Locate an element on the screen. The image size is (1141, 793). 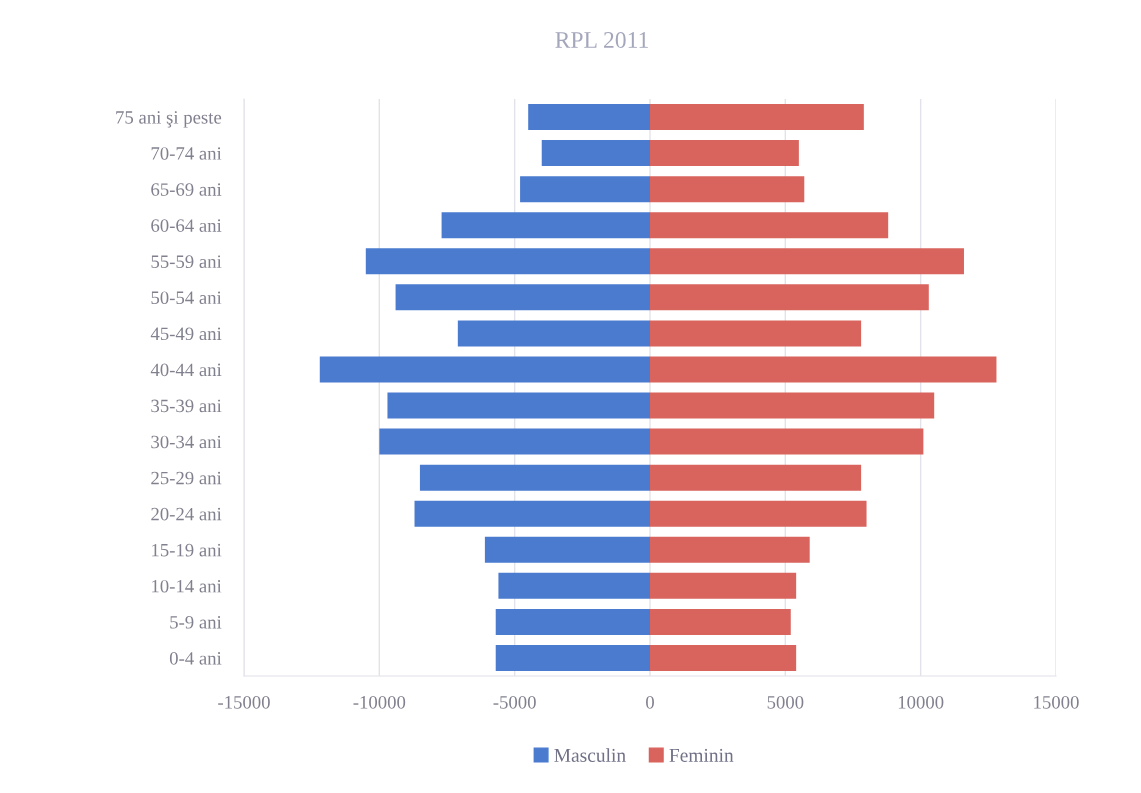
y-tick-label: 70-74 ani is located at coordinates (186, 153).